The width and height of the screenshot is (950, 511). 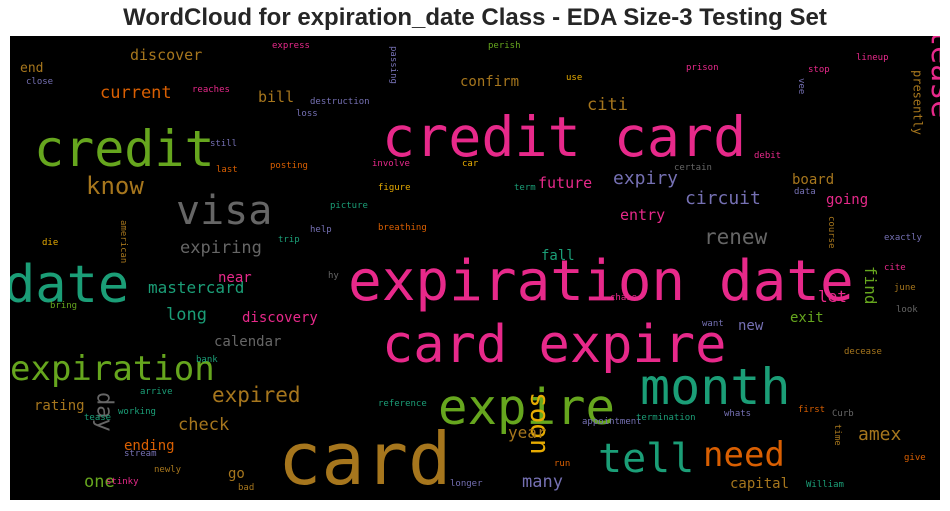 I want to click on word-reference: reference, so click(x=402, y=404).